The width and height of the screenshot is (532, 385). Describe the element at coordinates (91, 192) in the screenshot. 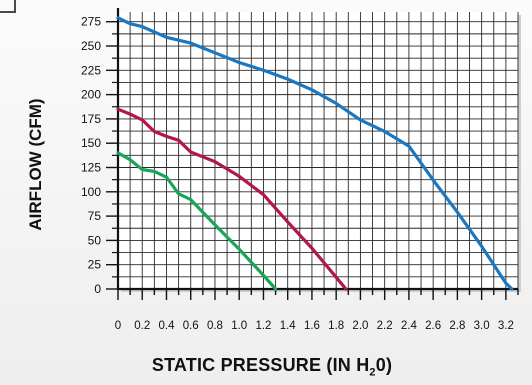

I see `y-tick-label: 100` at that location.